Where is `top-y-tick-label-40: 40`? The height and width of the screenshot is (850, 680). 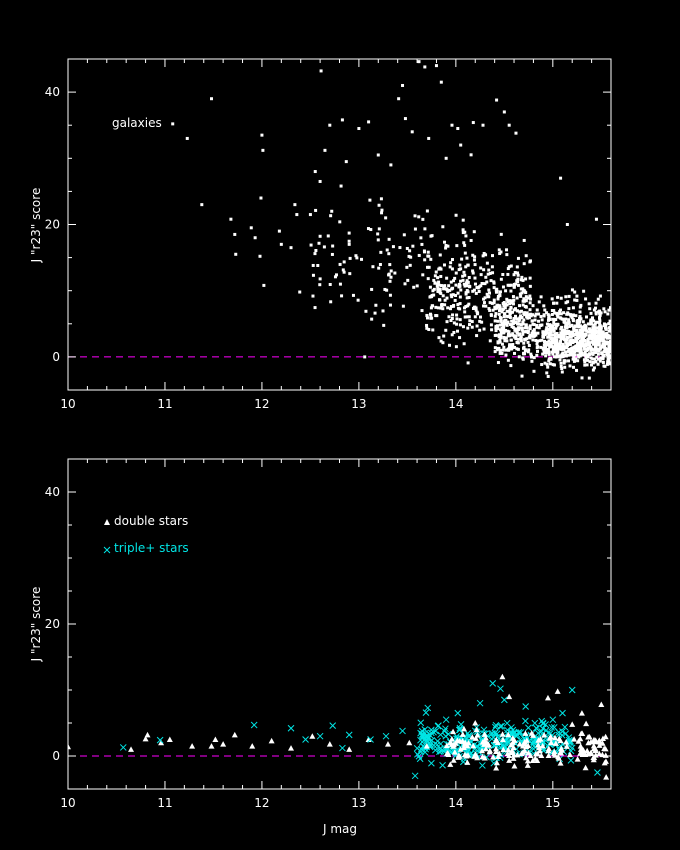 top-y-tick-label-40: 40 is located at coordinates (52, 92).